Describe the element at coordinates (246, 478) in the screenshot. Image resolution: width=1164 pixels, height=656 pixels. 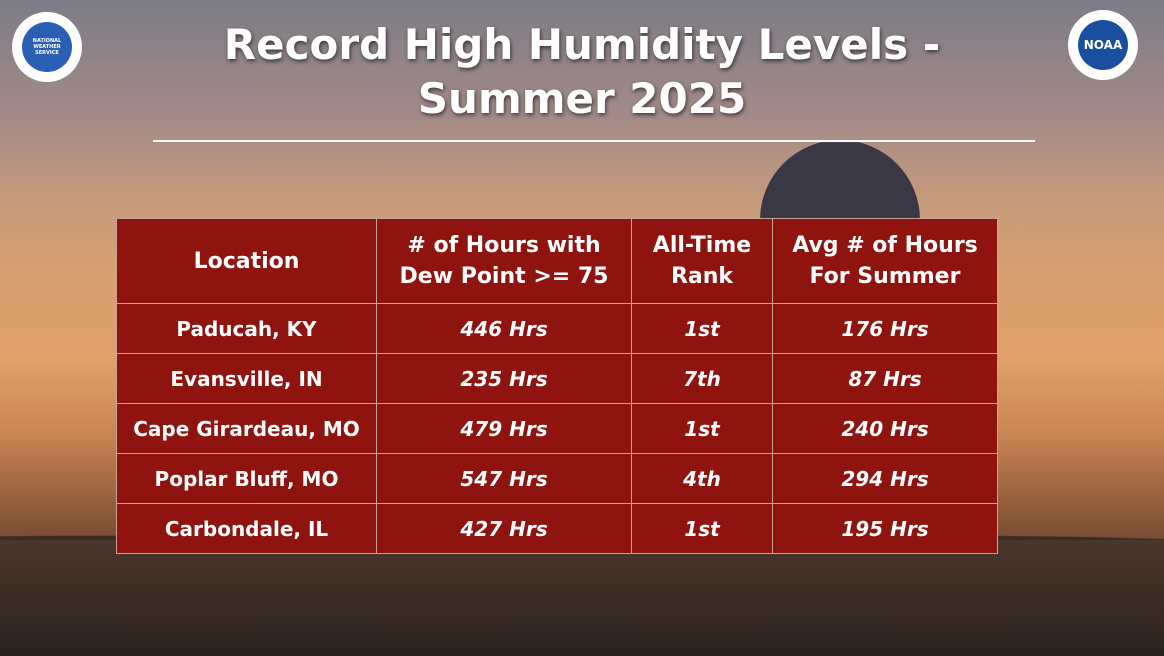
I see `table-cell: Poplar Bluff, MO` at that location.